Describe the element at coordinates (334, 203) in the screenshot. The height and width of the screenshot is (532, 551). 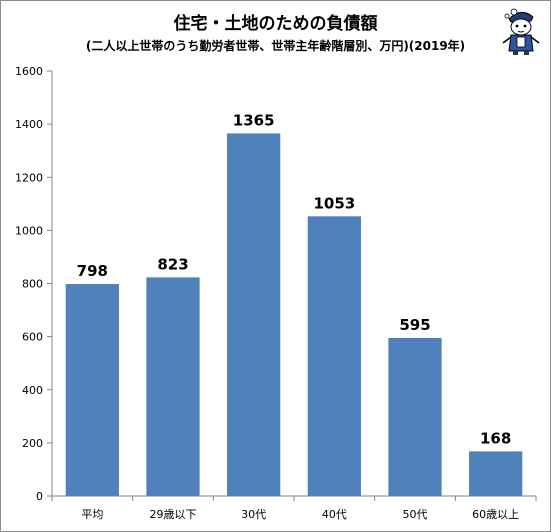
I see `data-label: 1053` at that location.